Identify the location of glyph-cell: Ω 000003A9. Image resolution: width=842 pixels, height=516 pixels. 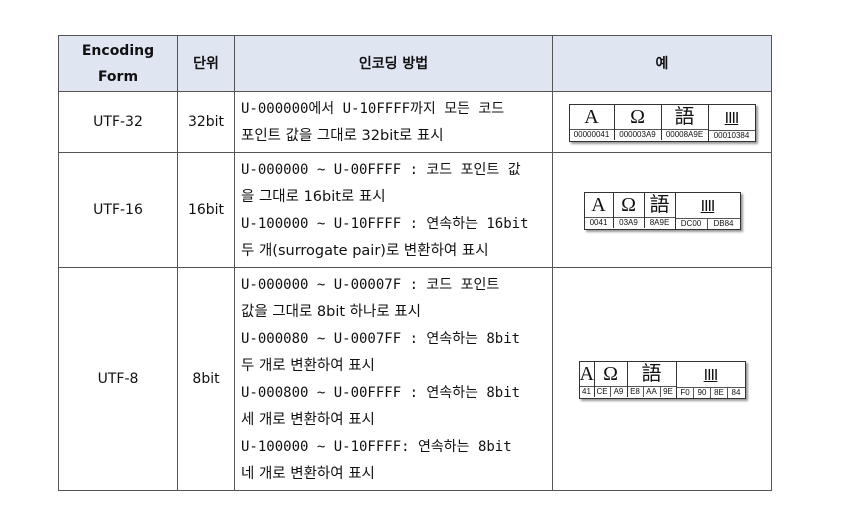
(637, 122).